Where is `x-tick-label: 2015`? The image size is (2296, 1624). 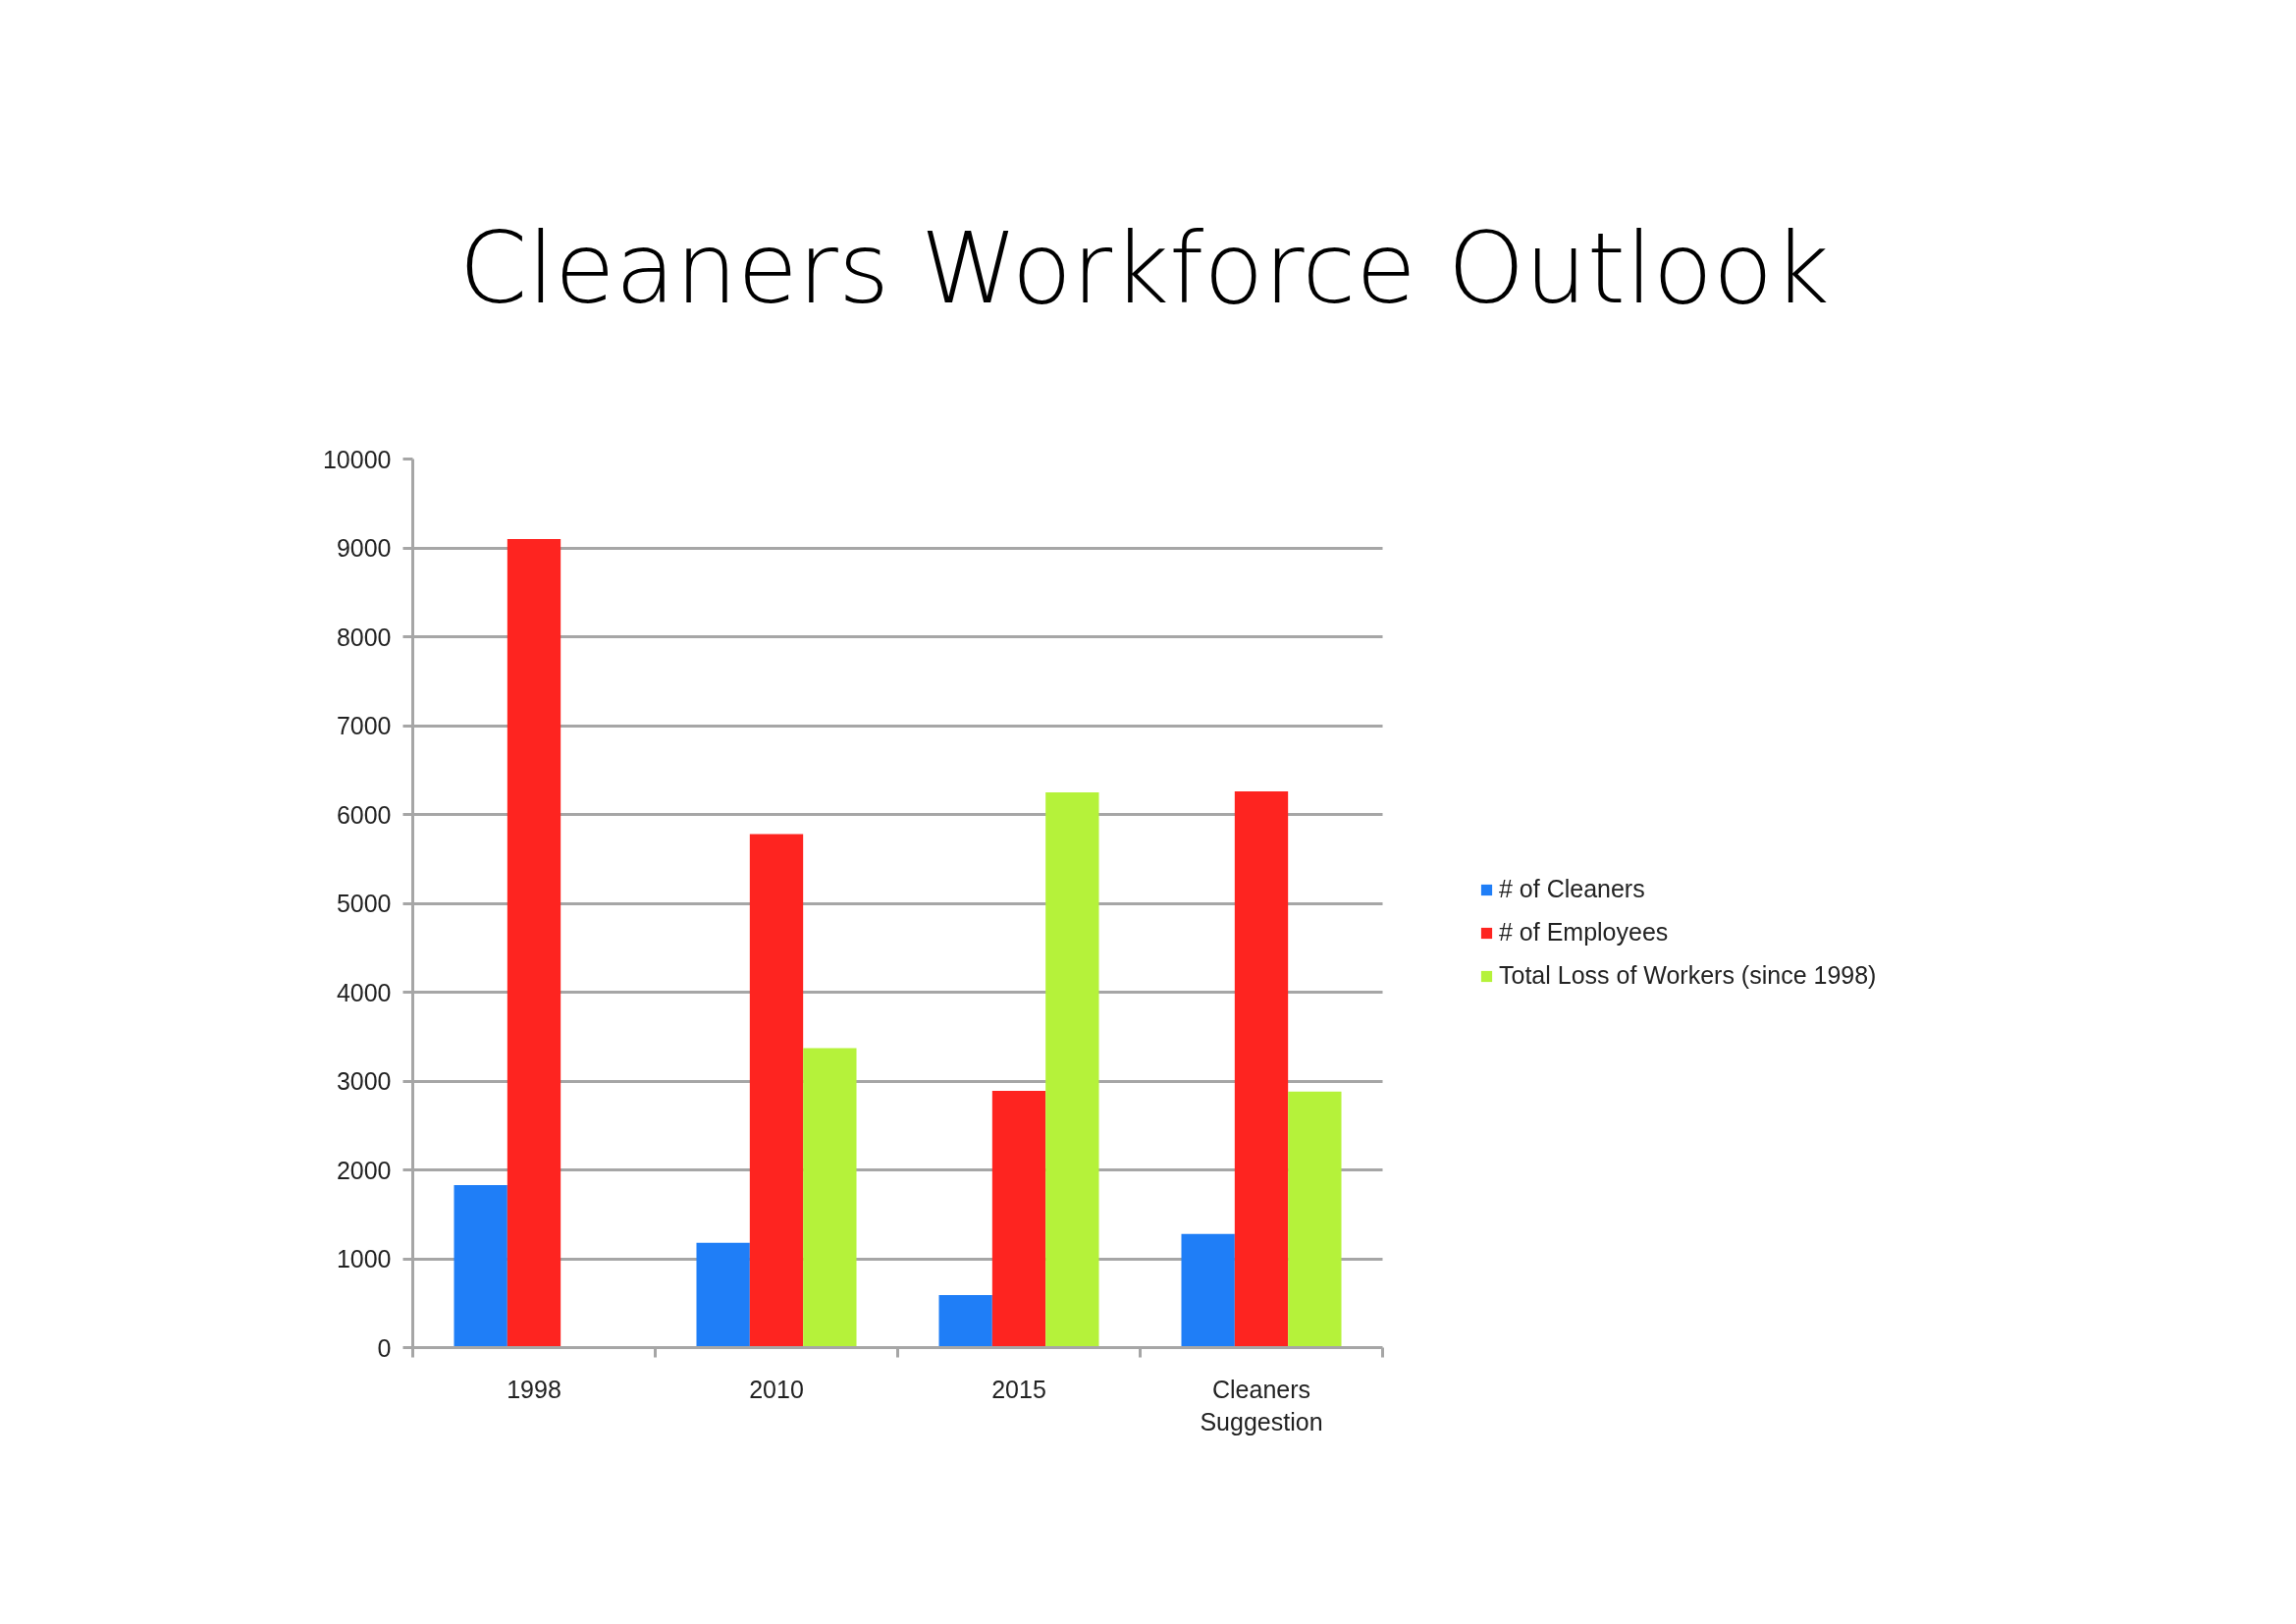
x-tick-label: 2015 is located at coordinates (1018, 1389).